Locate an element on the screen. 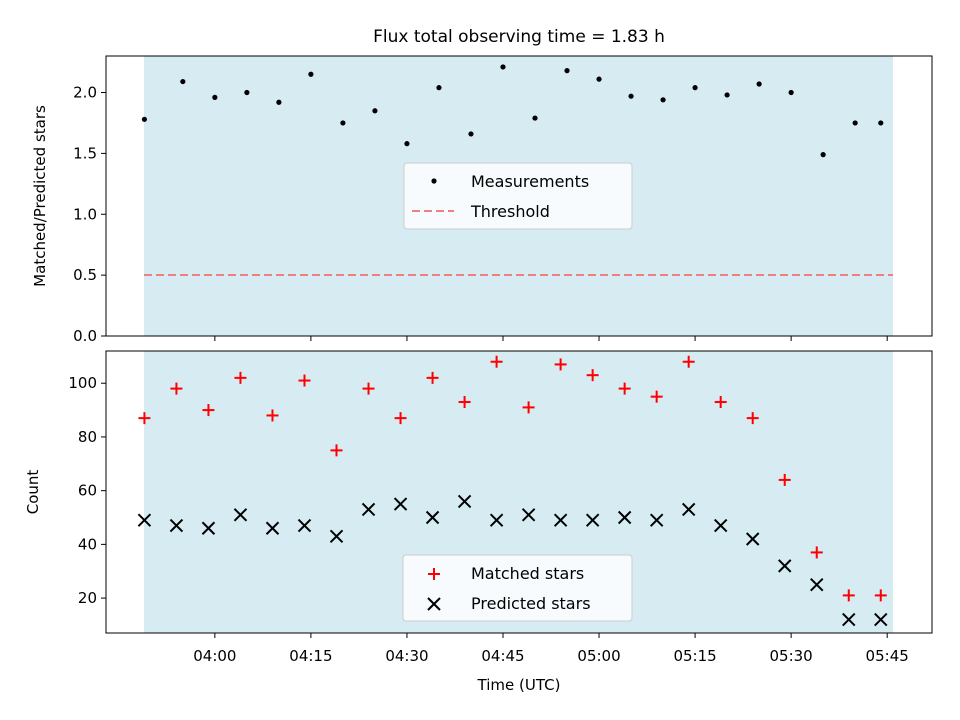 Image resolution: width=960 pixels, height=720 pixels. top-legend: Measurements Threshold is located at coordinates (518, 196).